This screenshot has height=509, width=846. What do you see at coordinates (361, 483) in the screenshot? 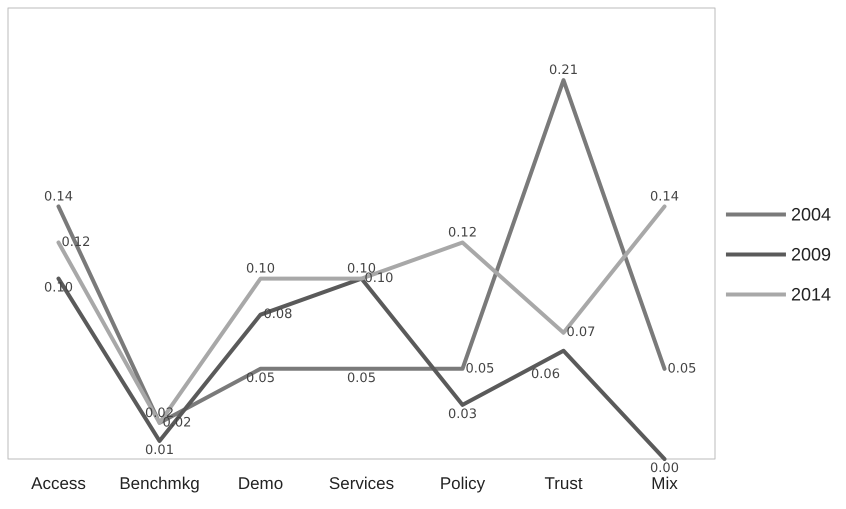
I see `x-tick-label: Services` at bounding box center [361, 483].